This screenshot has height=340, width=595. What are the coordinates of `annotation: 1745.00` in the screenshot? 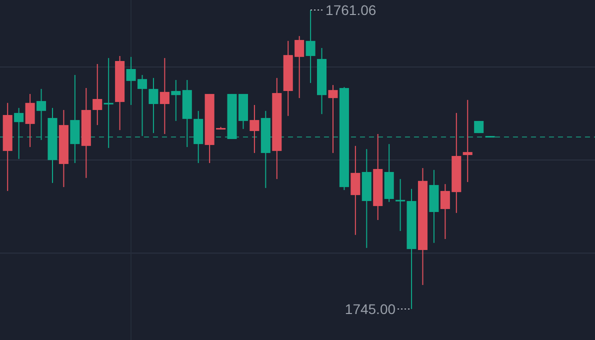 It's located at (370, 309).